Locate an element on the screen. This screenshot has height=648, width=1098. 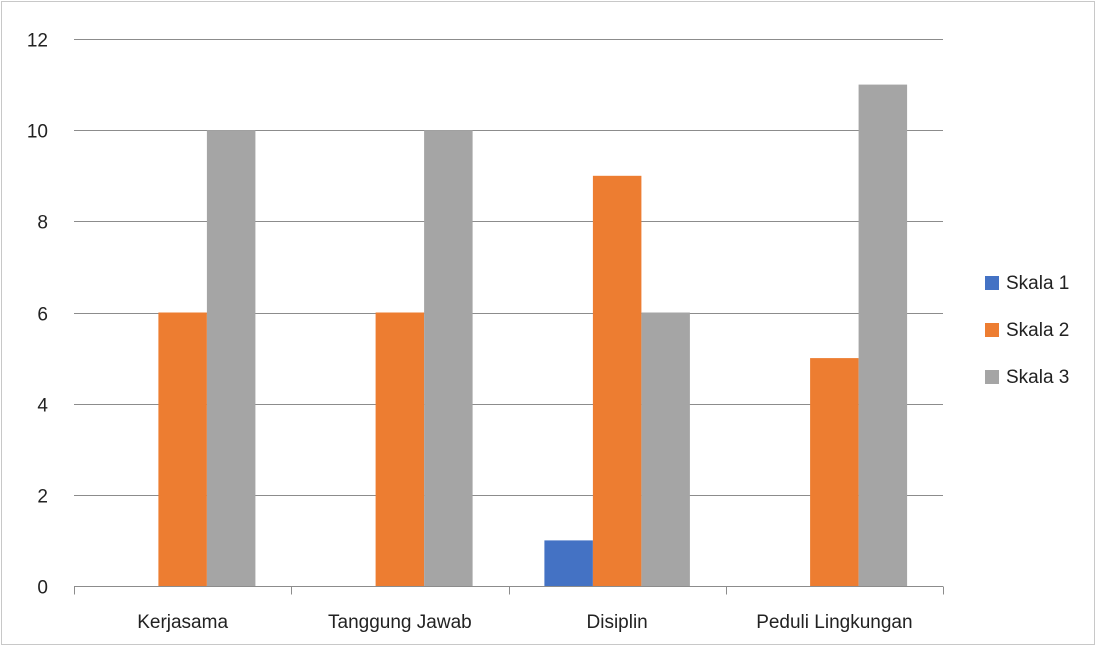
bar-skala-2-peduli-lingkungan is located at coordinates (834, 472).